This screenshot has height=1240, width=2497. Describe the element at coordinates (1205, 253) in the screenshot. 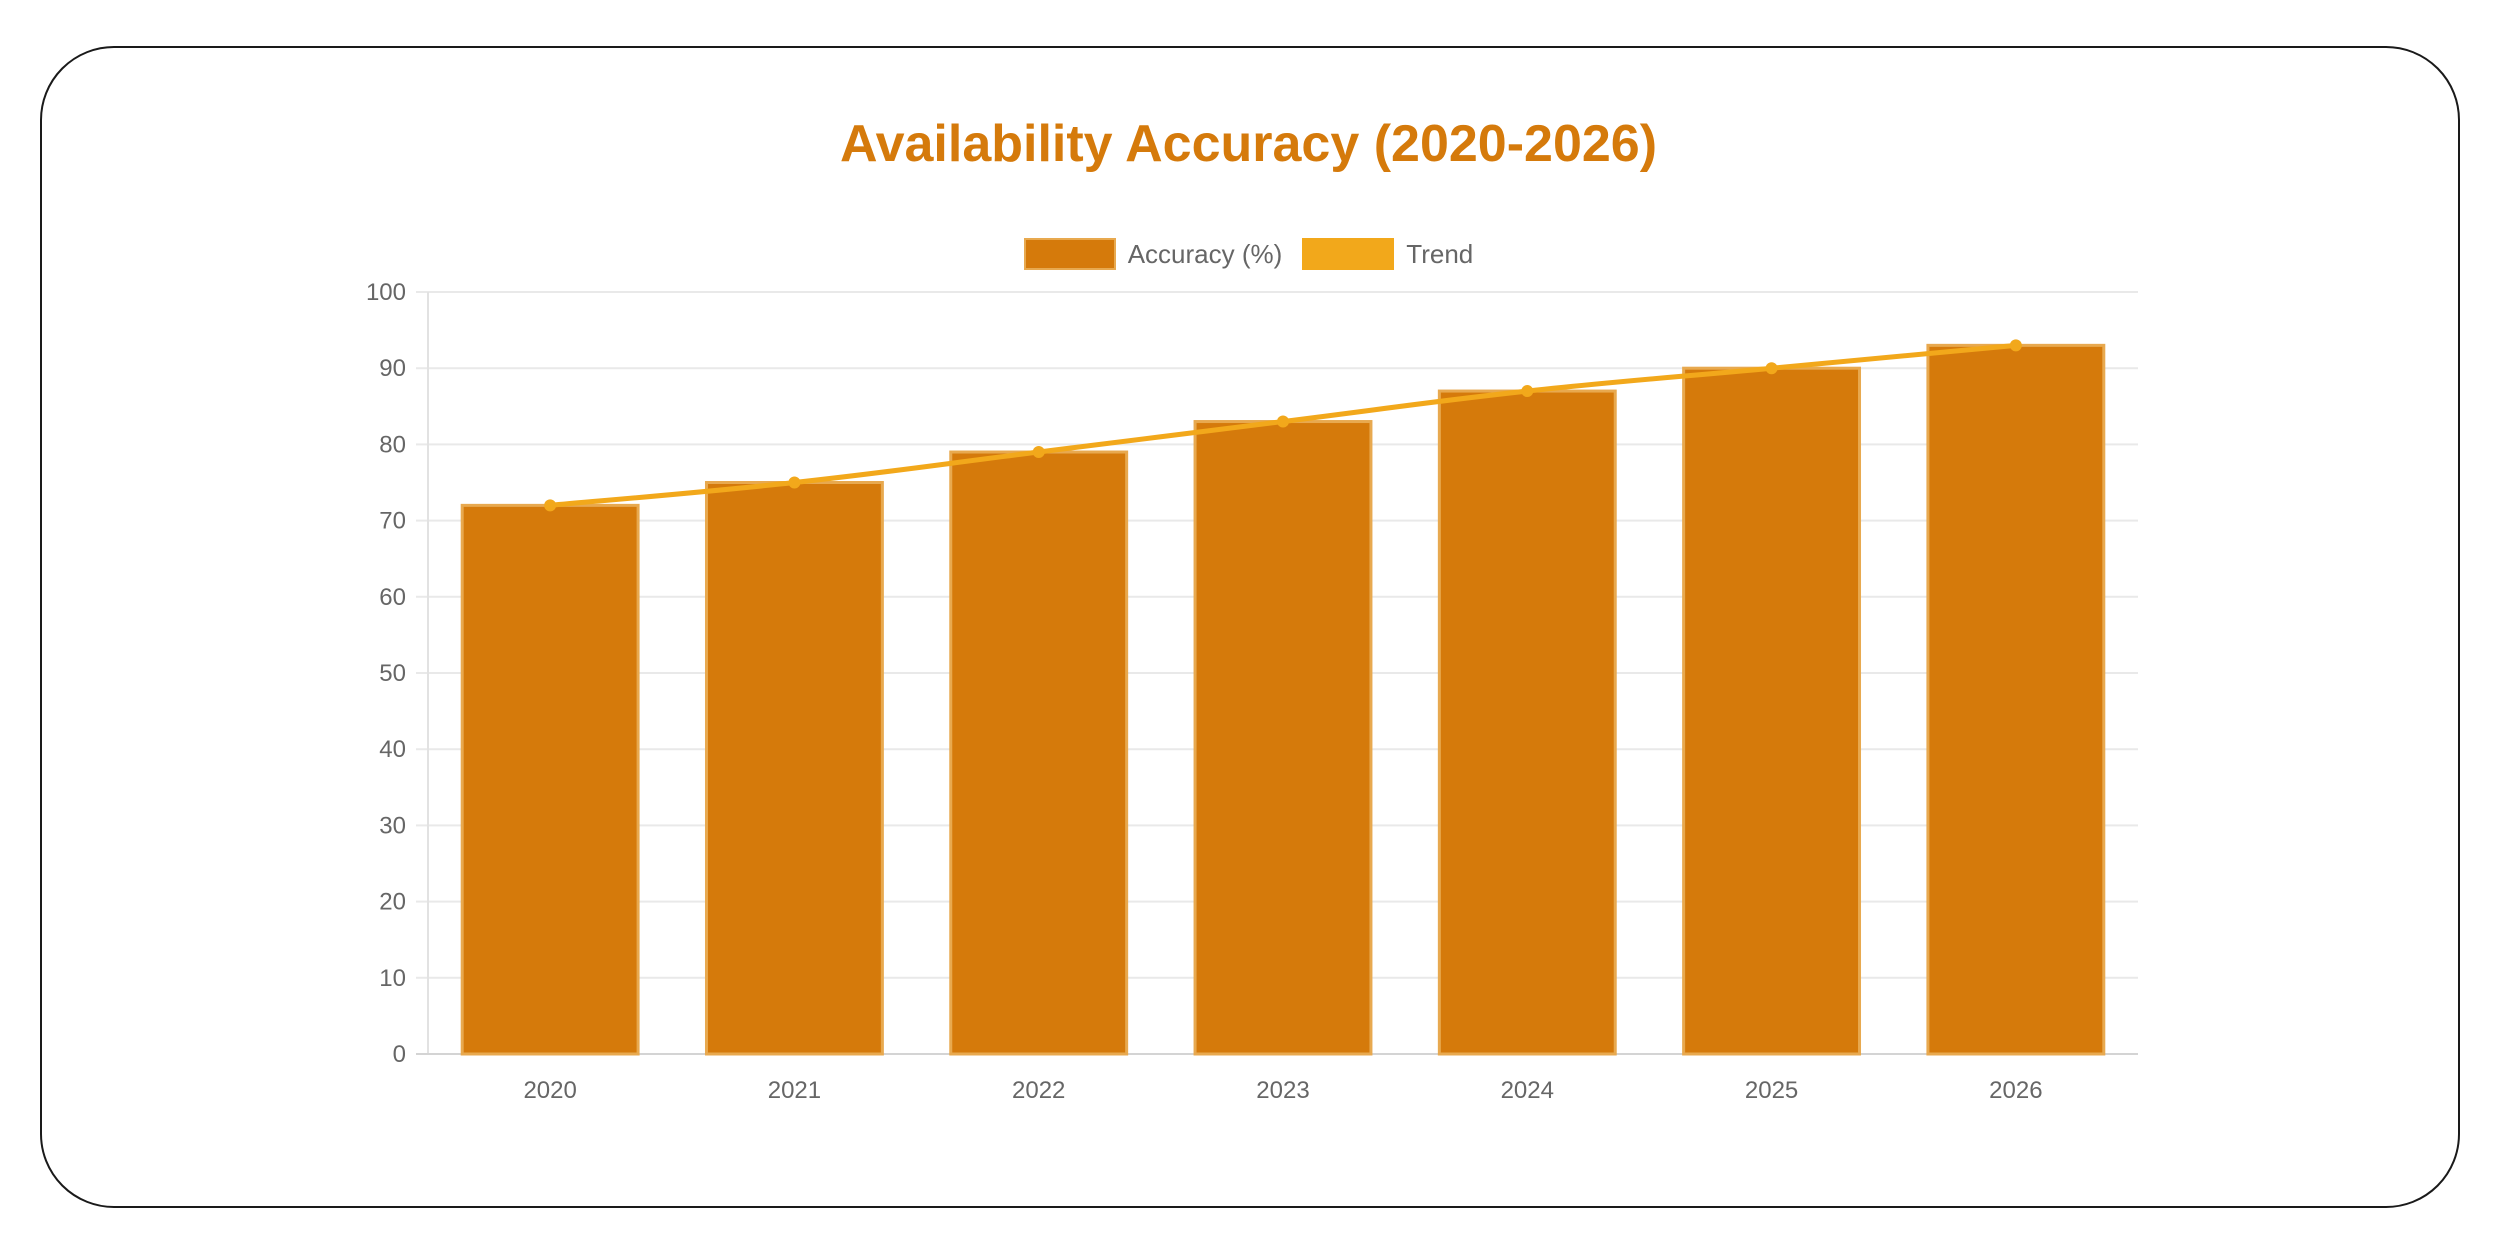

I see `legend-label-accuracy: Accuracy (%)` at that location.